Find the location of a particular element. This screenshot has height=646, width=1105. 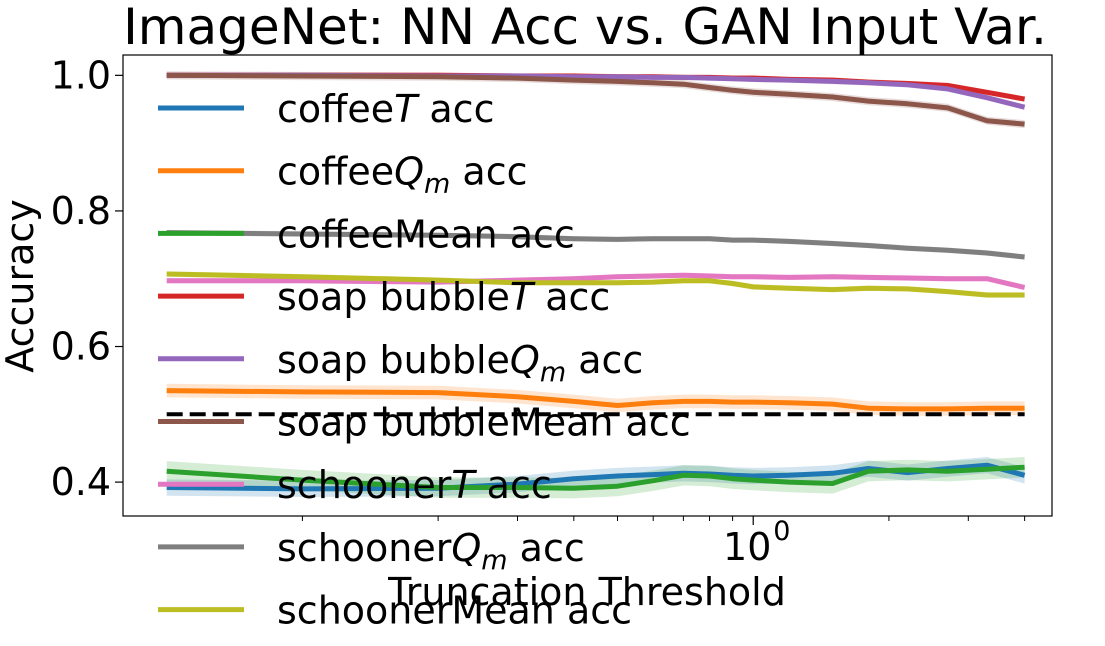

legend-label: coffeeT acc is located at coordinates (385, 109).